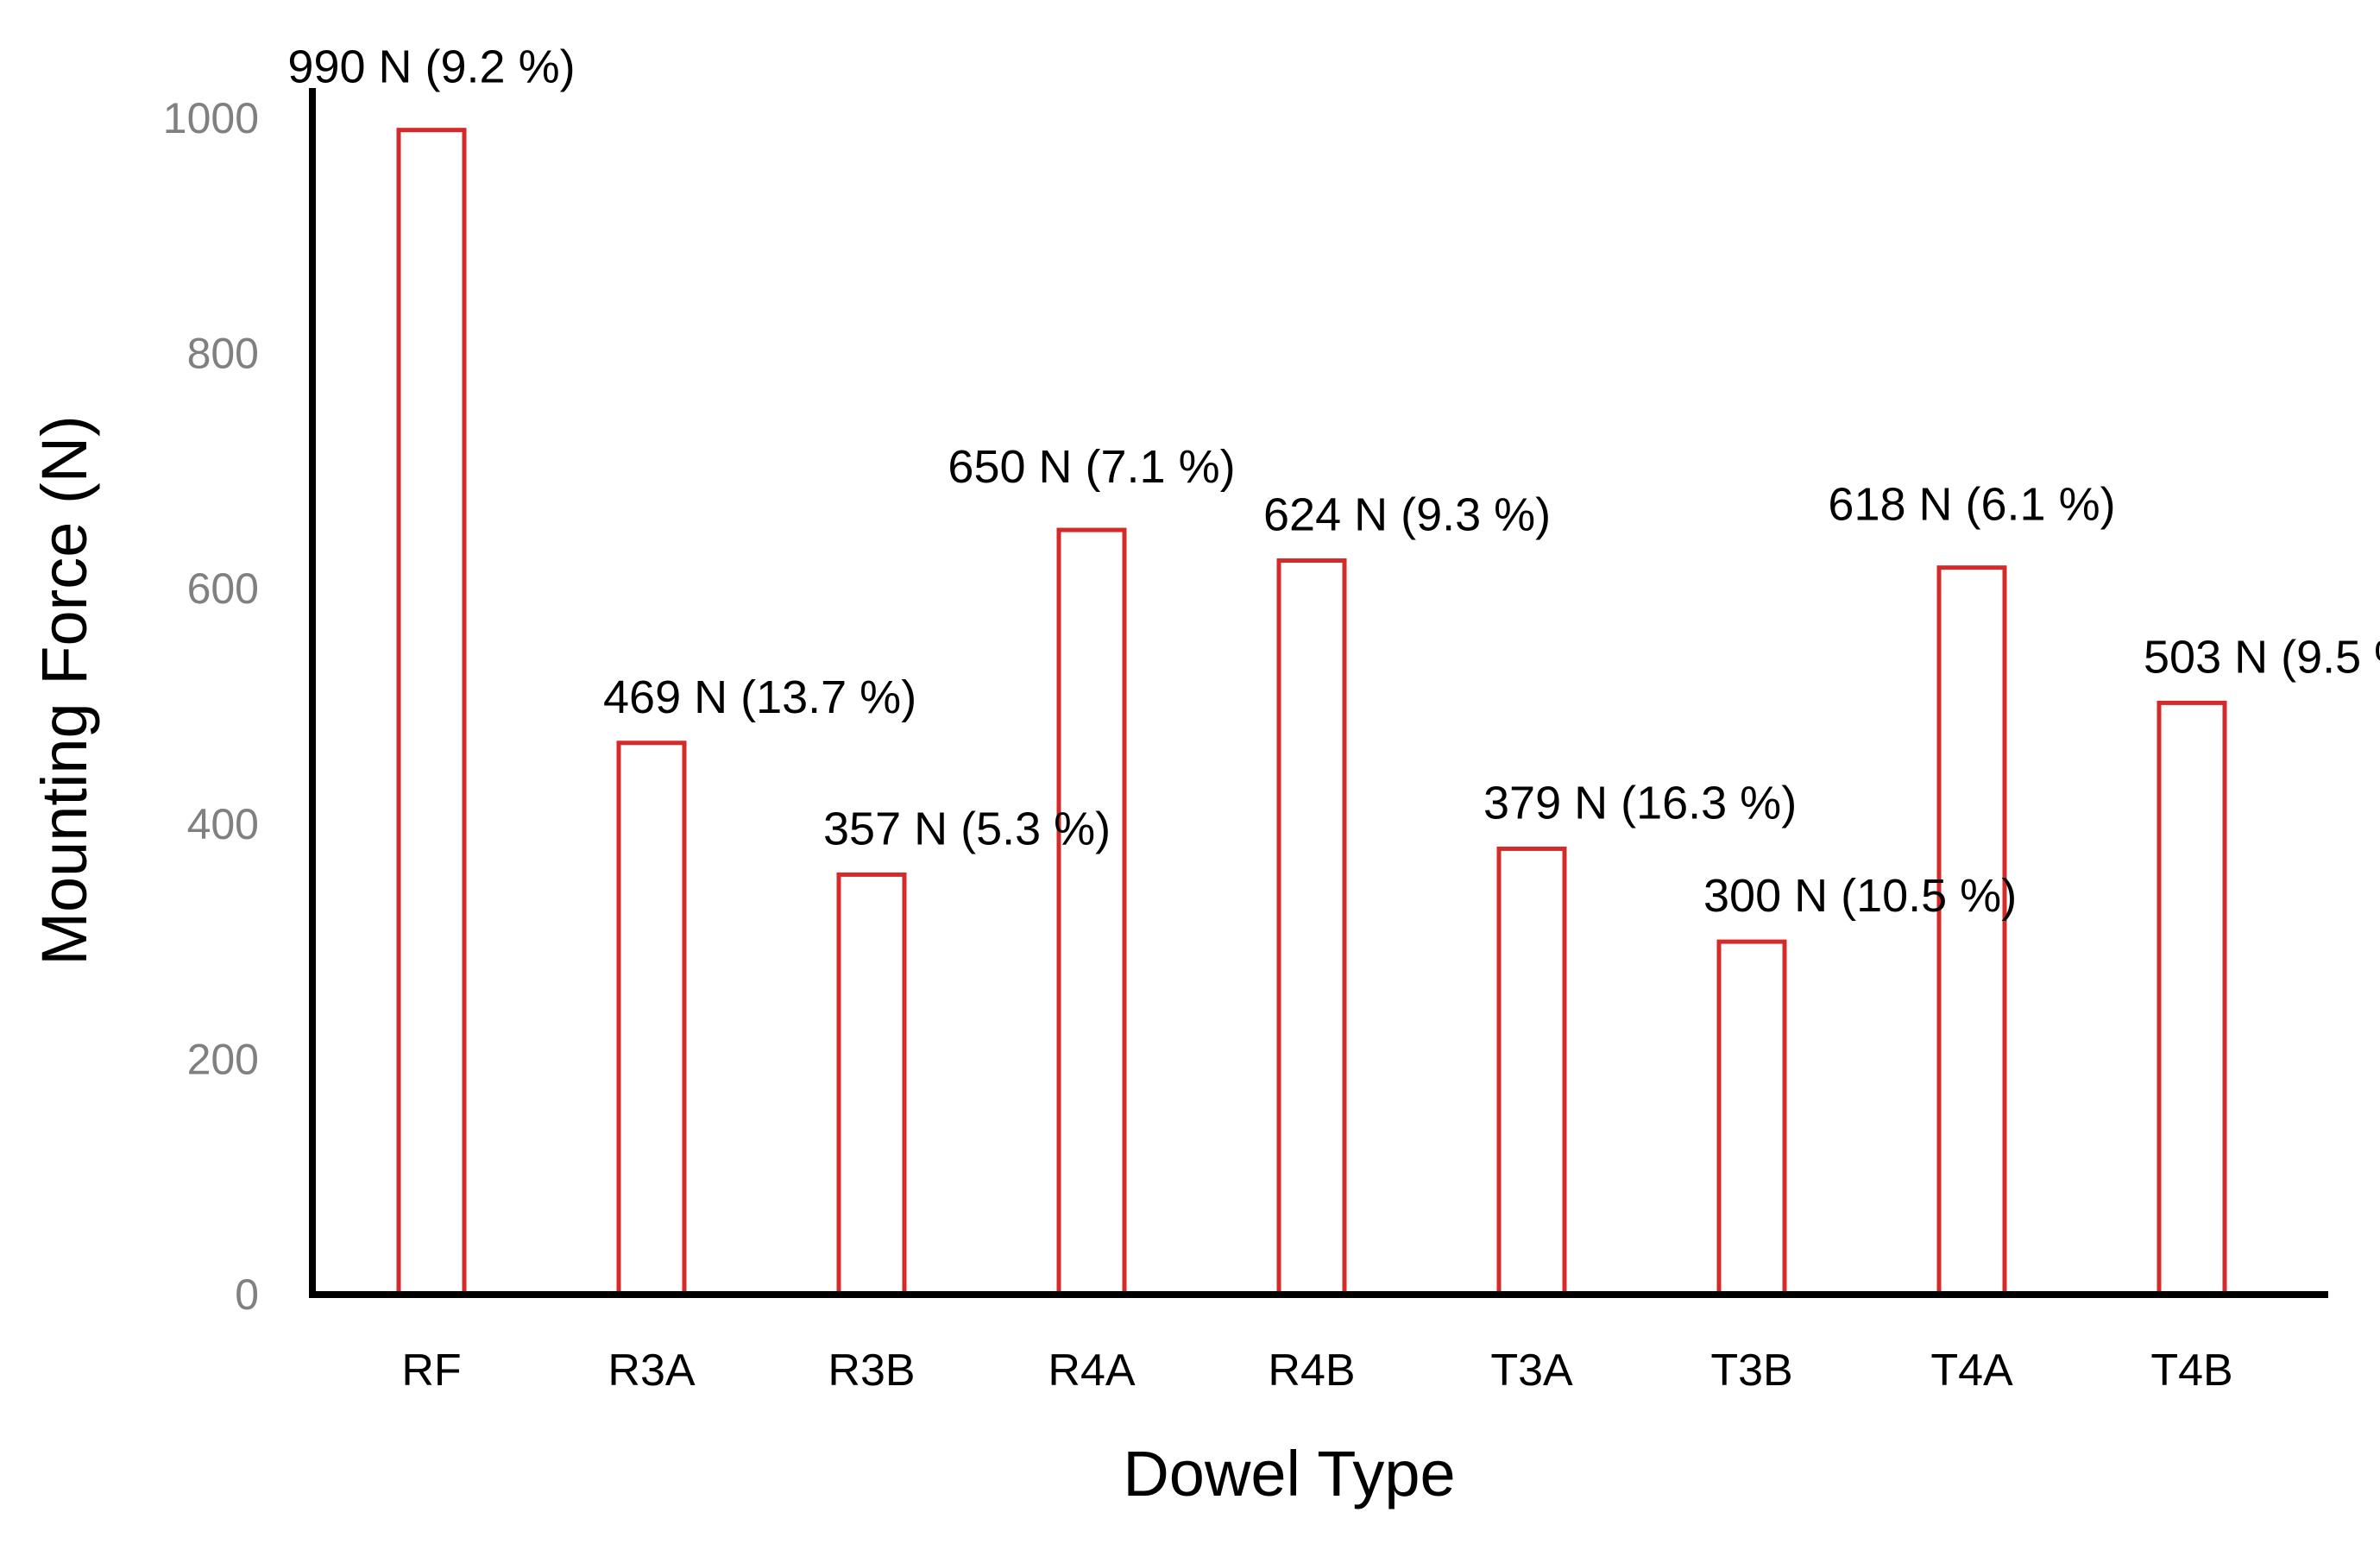 This screenshot has height=1544, width=2380. I want to click on x-tick-label-rf: RF, so click(431, 1370).